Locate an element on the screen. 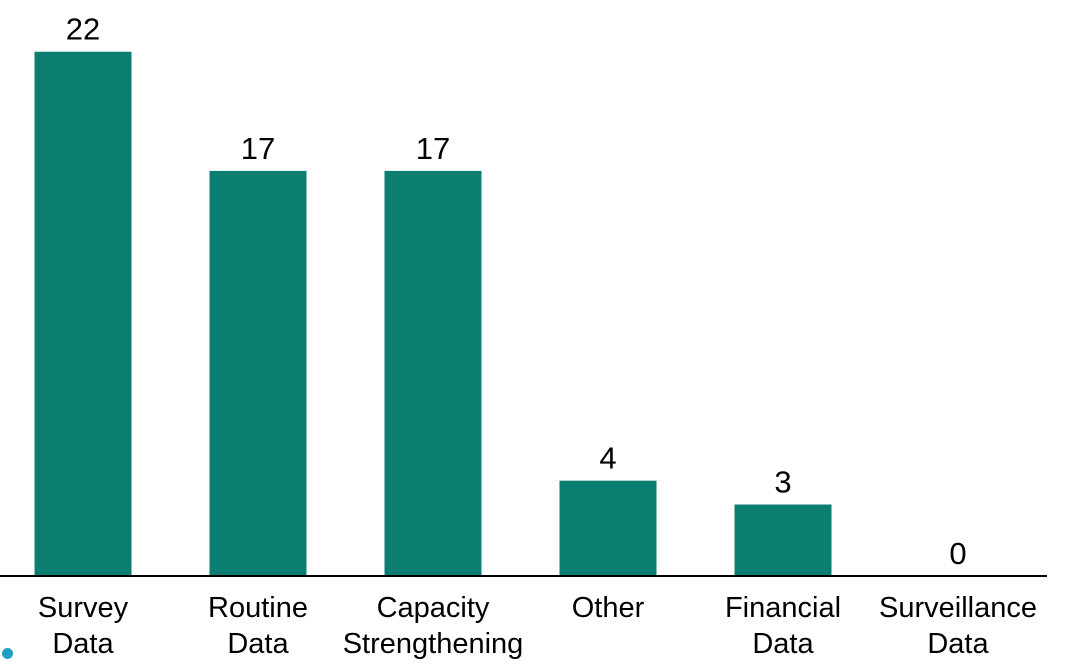 The height and width of the screenshot is (664, 1076). category-label-line: Survey is located at coordinates (83, 608).